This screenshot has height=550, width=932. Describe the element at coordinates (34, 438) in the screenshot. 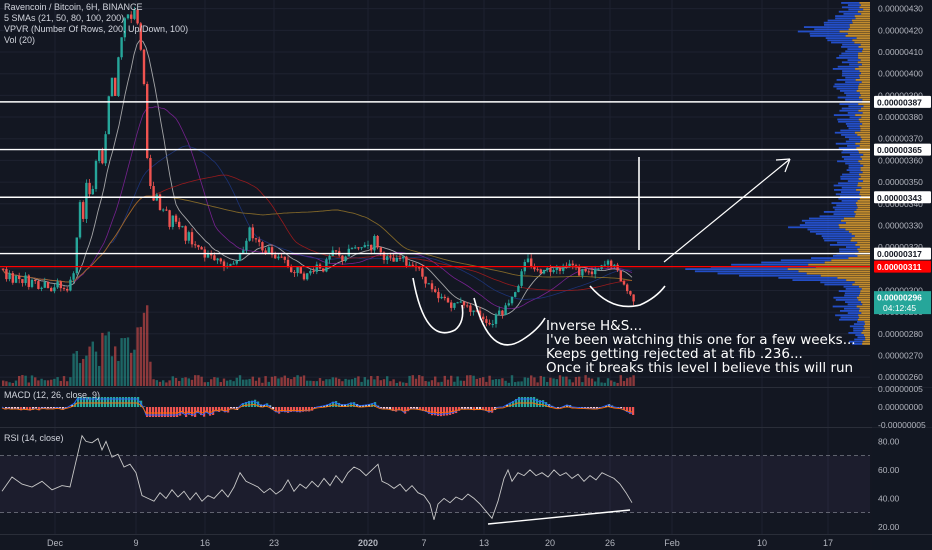

I see `legend-rsi: RSI (14, close)` at that location.